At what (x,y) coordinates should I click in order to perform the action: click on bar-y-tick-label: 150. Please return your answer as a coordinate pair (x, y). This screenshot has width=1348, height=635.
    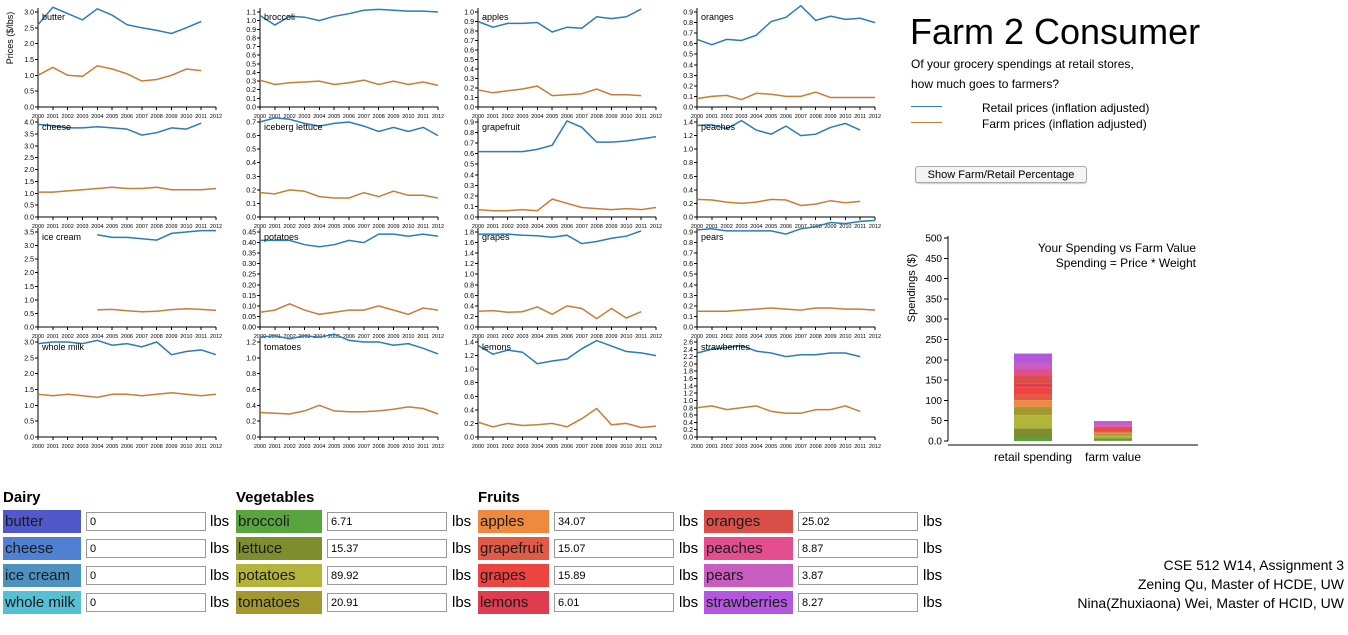
    Looking at the image, I should click on (933, 381).